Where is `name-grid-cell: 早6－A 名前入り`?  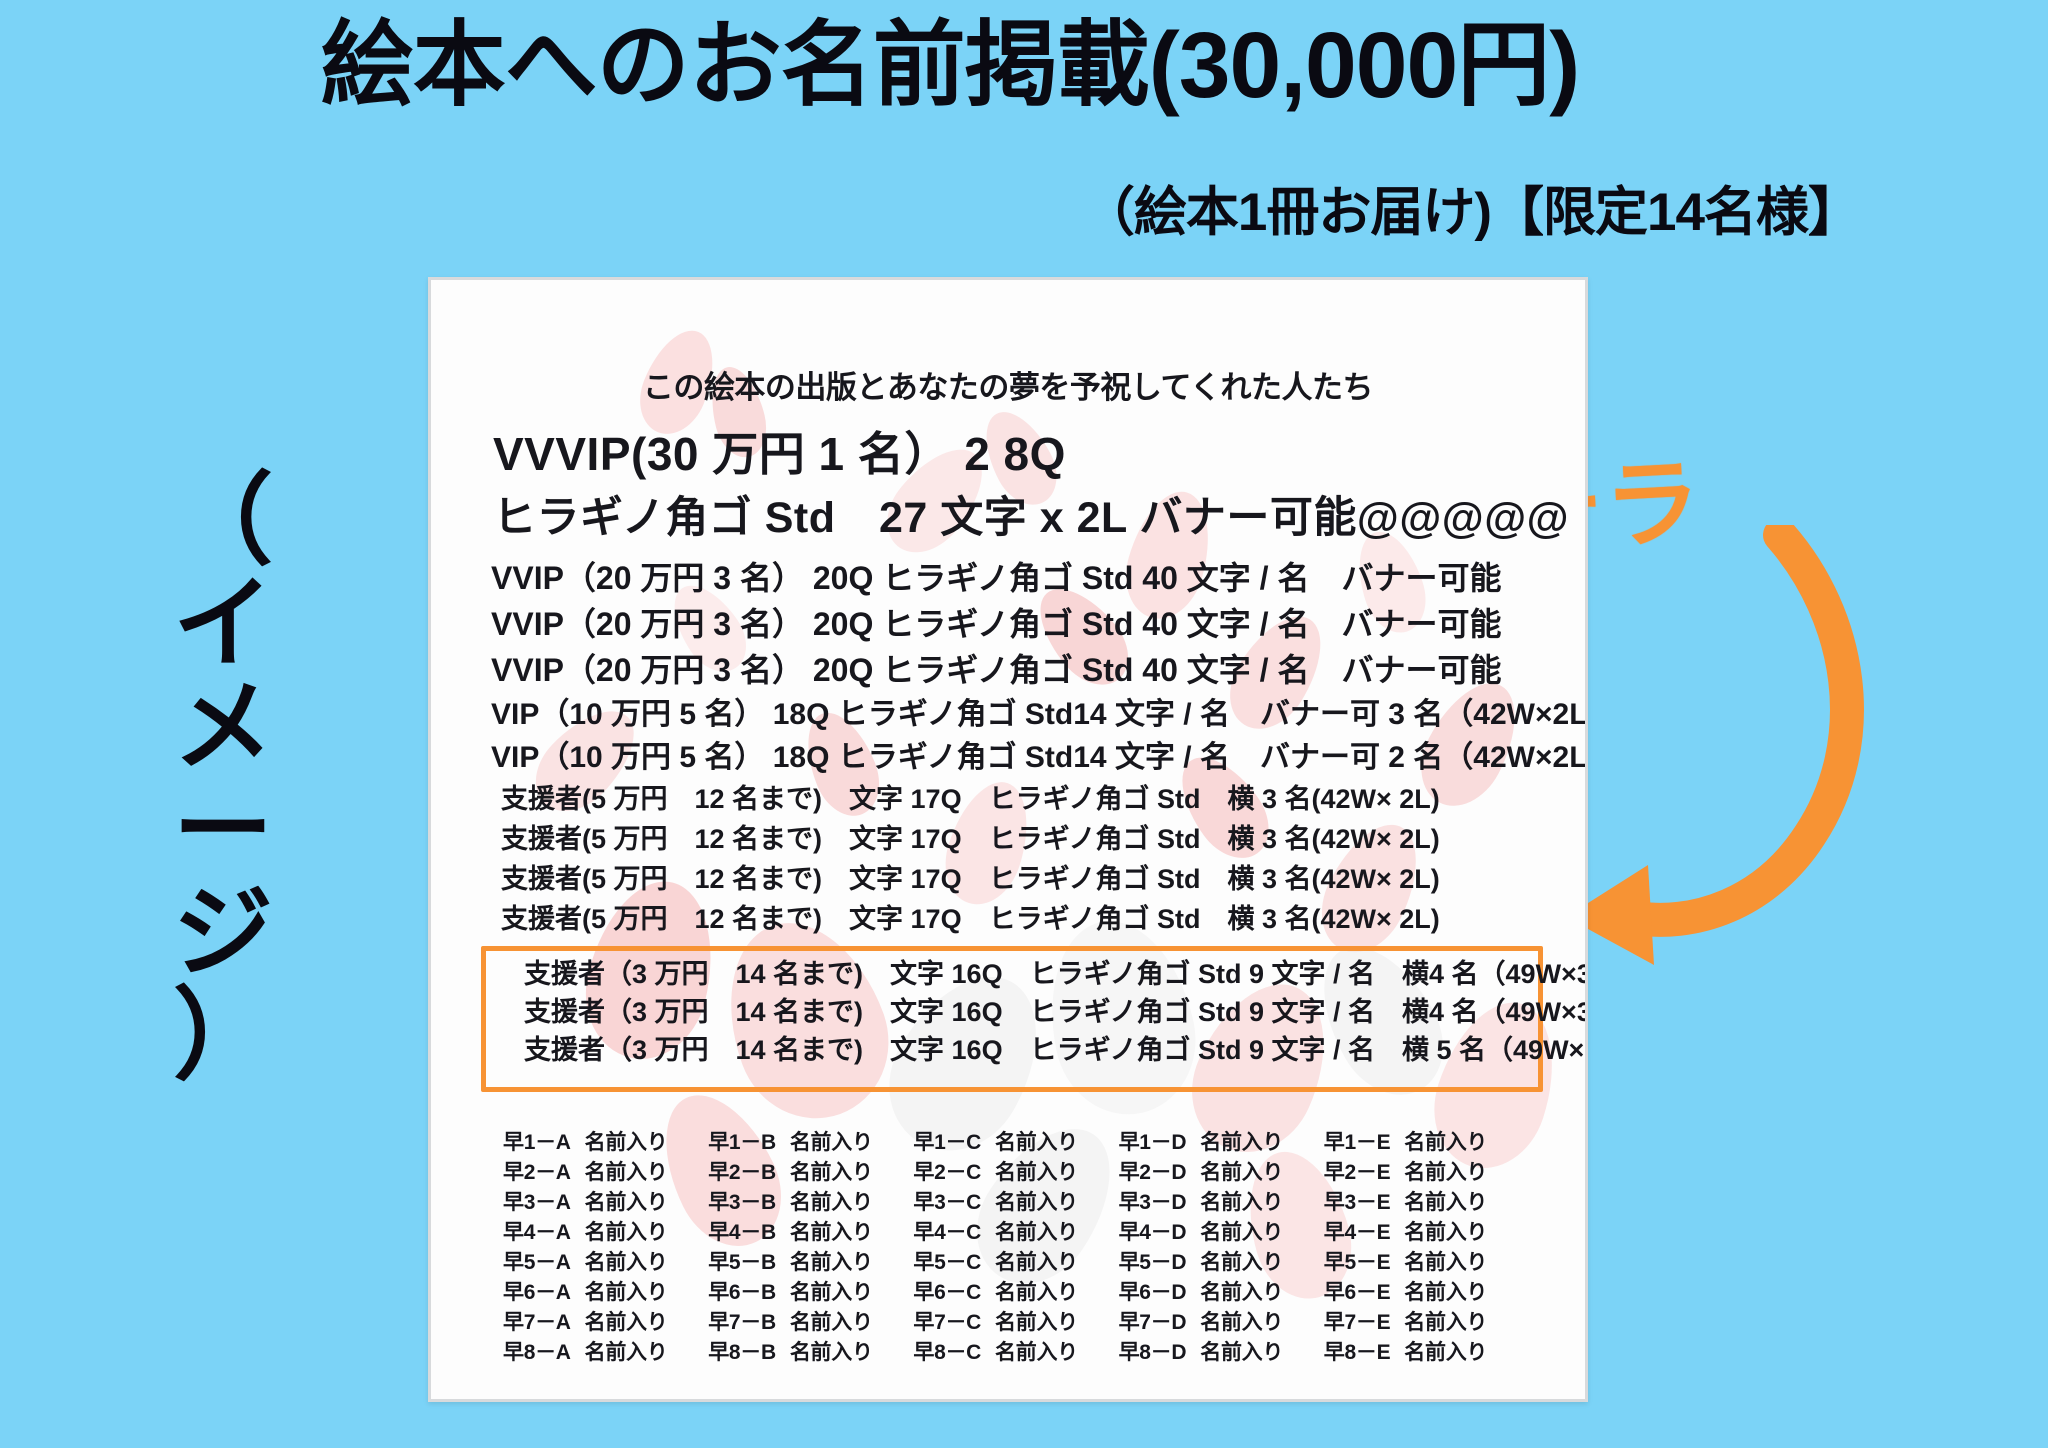 name-grid-cell: 早6－A 名前入り is located at coordinates (603, 1293).